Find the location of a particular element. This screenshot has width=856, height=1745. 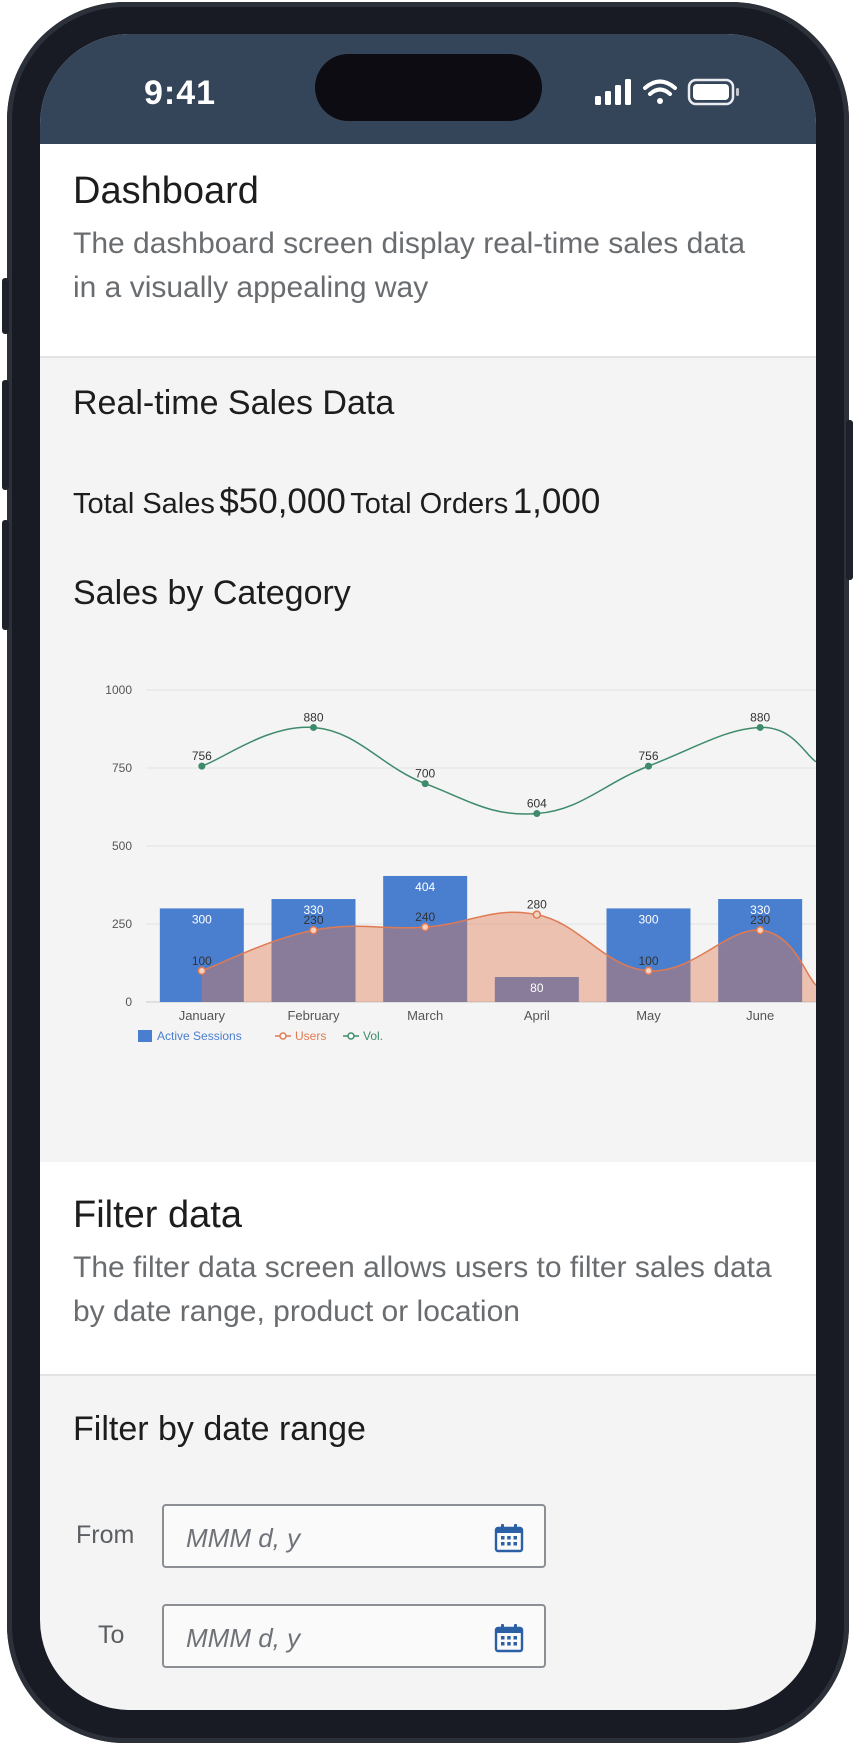

total-sales-label: Total Sales is located at coordinates (144, 504).